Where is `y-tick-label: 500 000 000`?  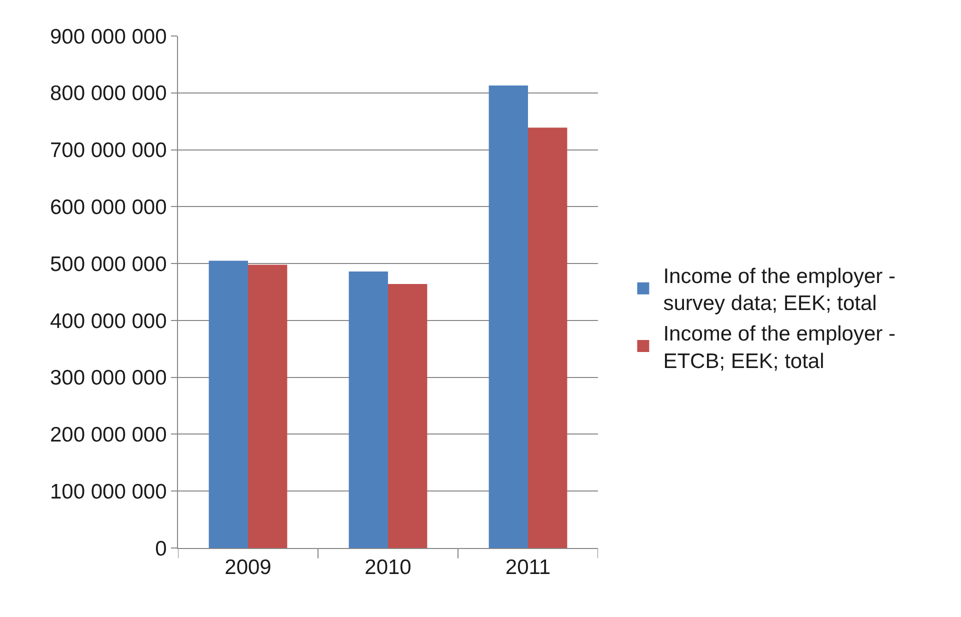 y-tick-label: 500 000 000 is located at coordinates (108, 264).